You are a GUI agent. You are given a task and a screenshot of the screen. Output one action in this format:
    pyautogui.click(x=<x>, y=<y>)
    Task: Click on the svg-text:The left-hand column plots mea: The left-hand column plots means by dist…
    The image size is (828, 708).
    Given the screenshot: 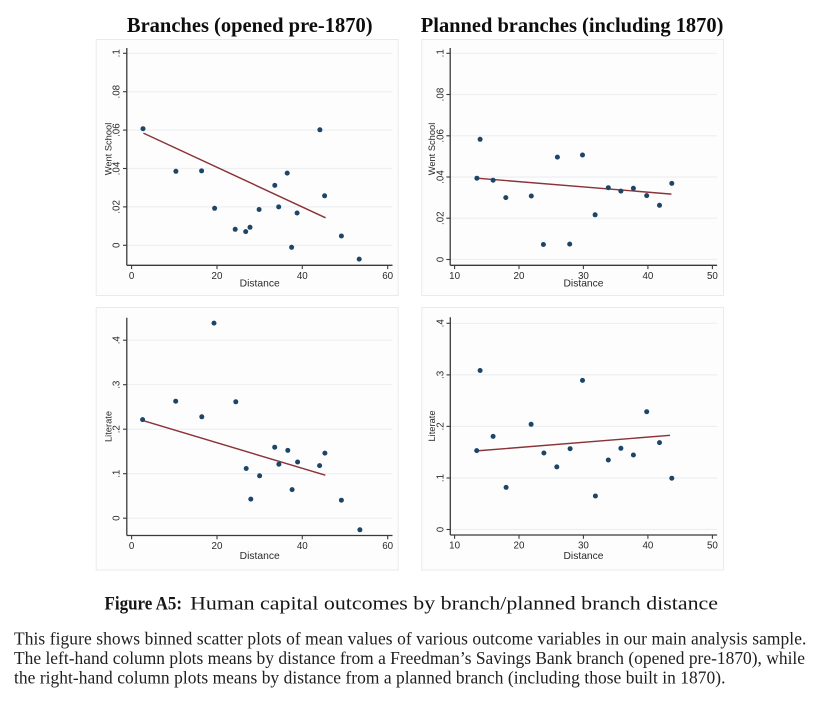 What is the action you would take?
    pyautogui.click(x=409, y=658)
    